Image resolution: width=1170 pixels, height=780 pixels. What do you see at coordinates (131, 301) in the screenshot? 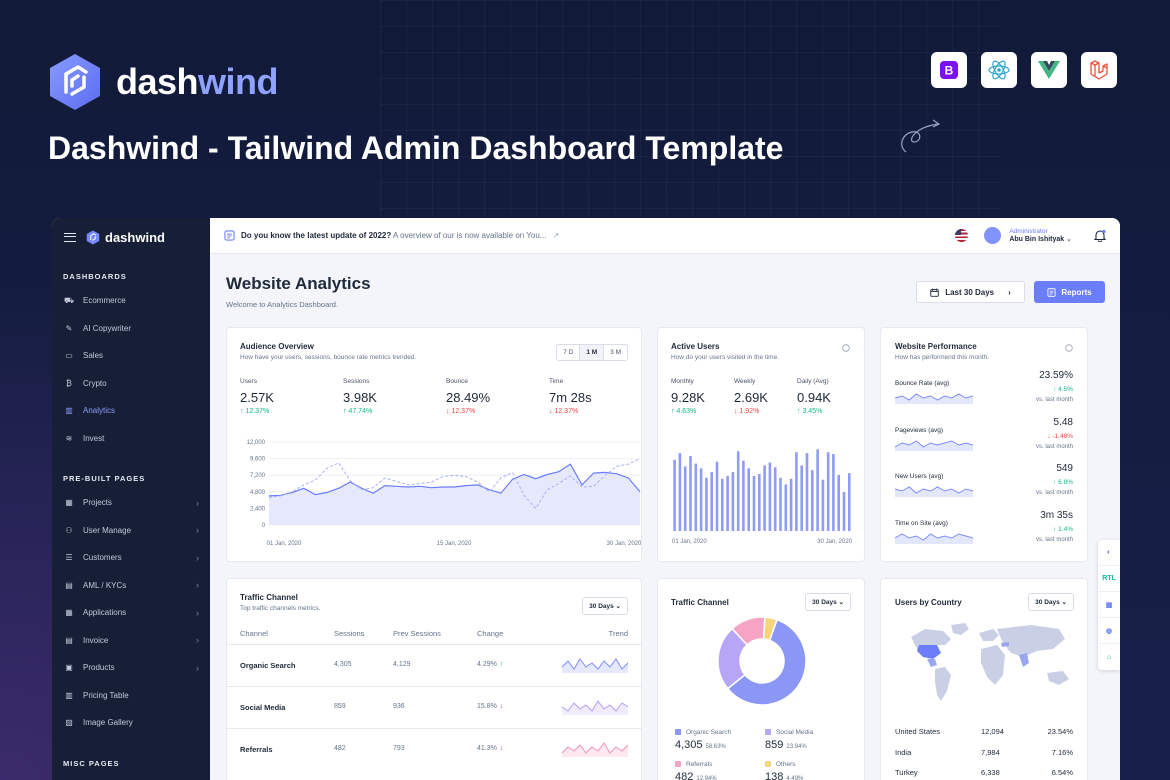
I see `sidebar-item-ecommerce: ⛟ Ecommerce` at bounding box center [131, 301].